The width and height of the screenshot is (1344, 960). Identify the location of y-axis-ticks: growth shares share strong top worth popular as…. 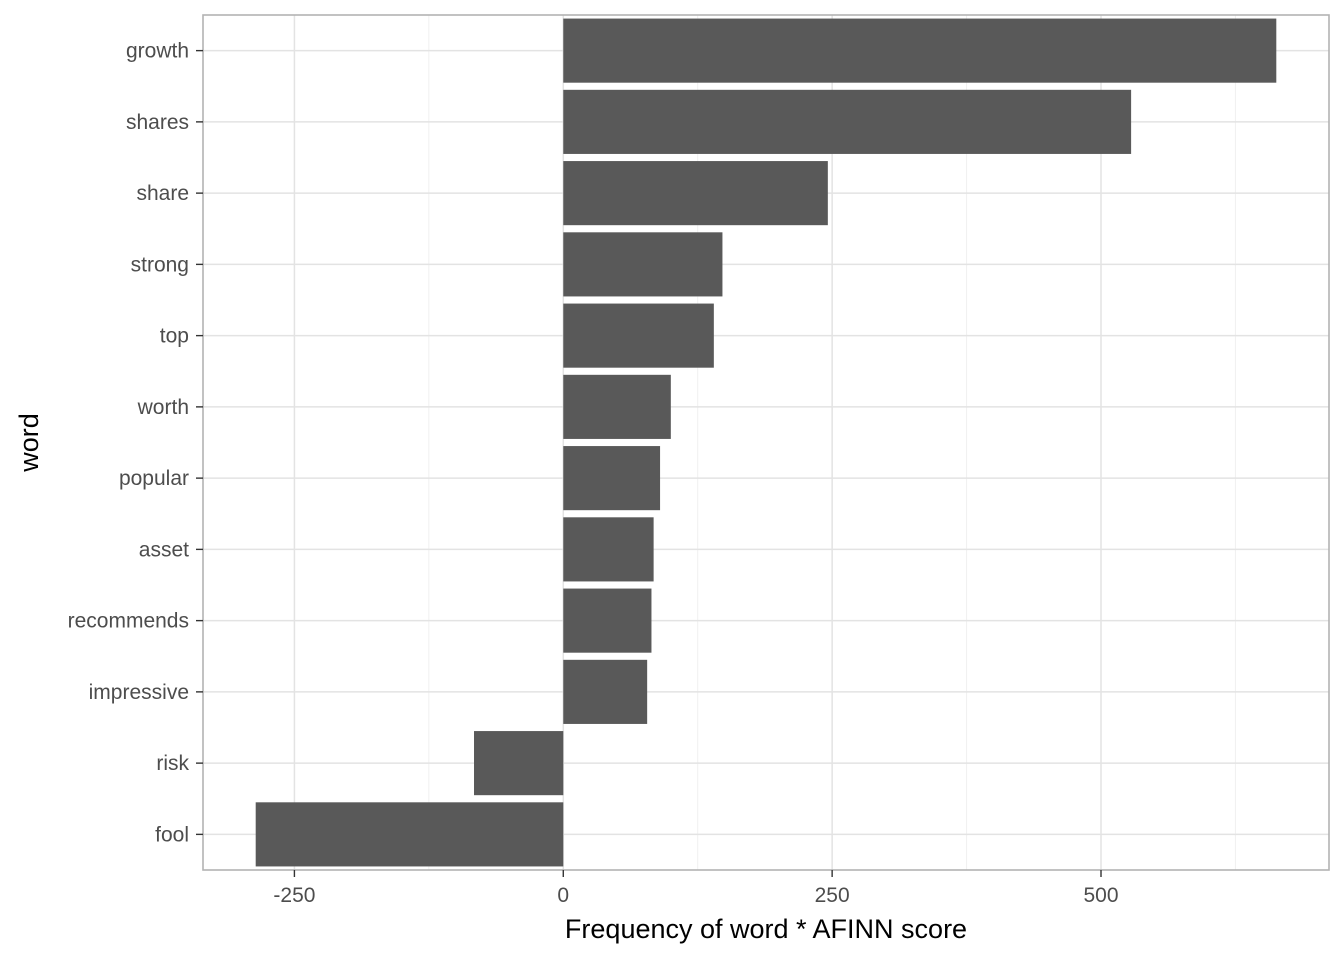
(135, 443).